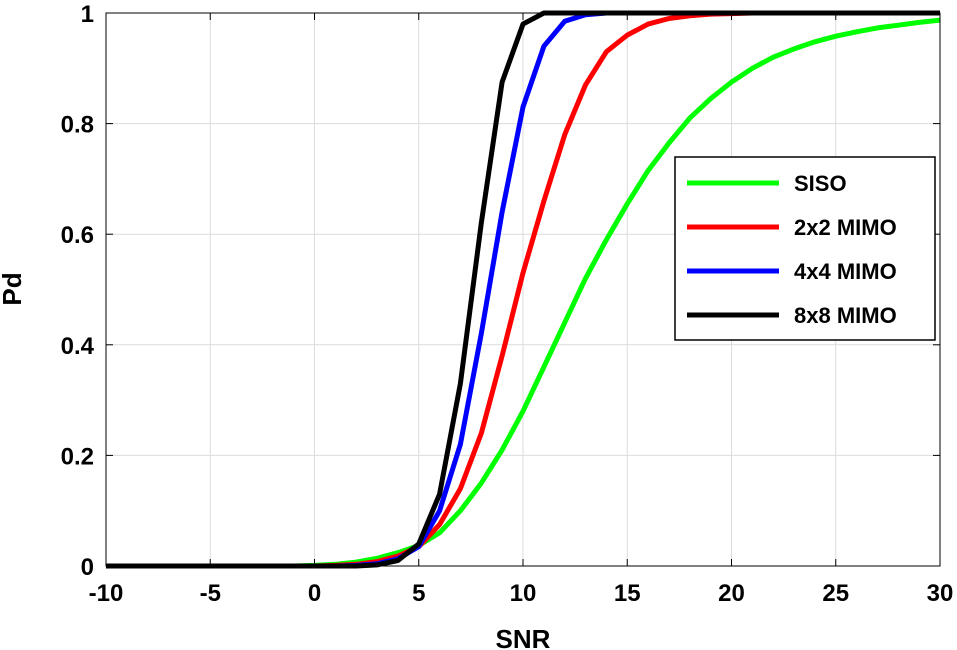  I want to click on y-tick-label: 1, so click(87, 14).